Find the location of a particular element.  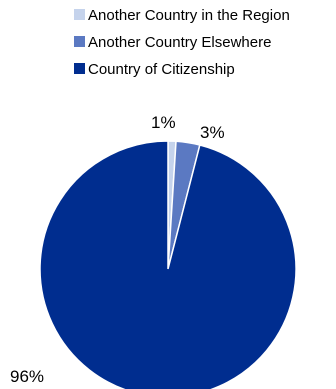

legend-swatch-elsewhere is located at coordinates (79, 41).